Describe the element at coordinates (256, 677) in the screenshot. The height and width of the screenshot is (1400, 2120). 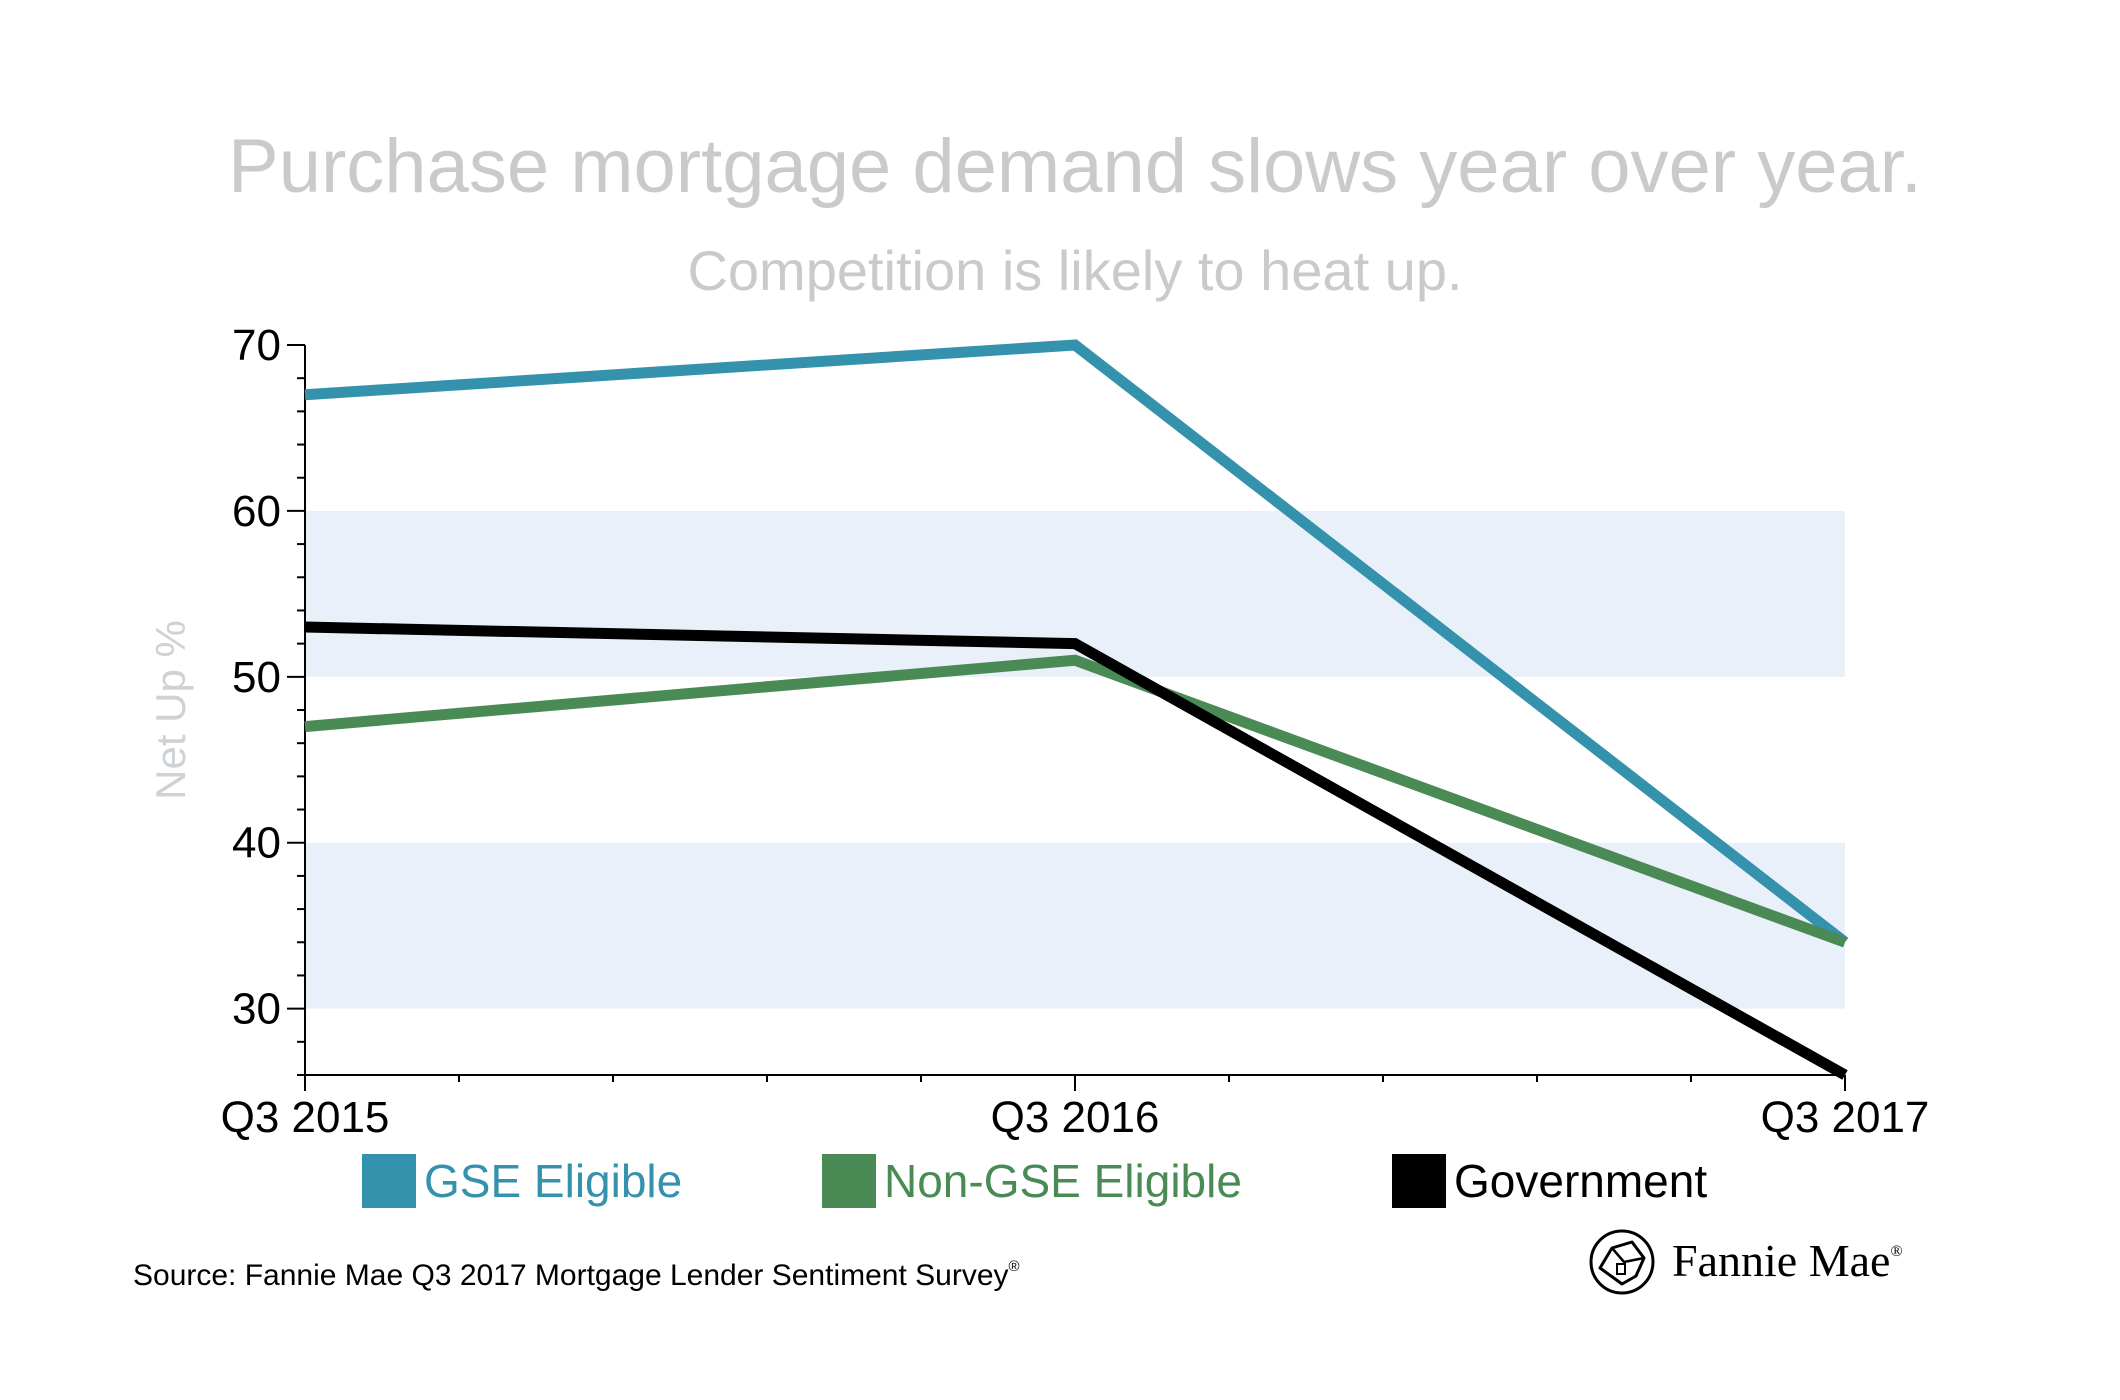
I see `y-tick-label-50: 50` at that location.